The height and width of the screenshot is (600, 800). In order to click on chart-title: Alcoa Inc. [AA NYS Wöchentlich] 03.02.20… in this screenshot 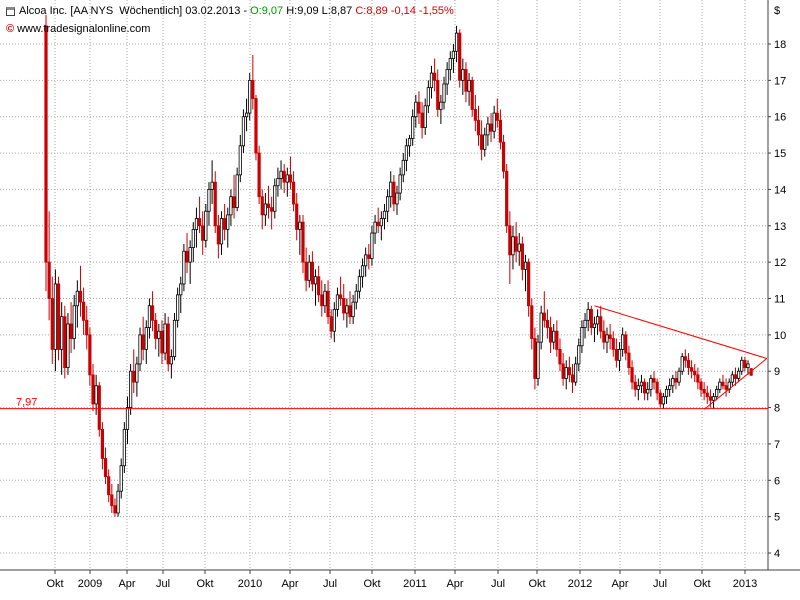, I will do `click(236, 11)`.